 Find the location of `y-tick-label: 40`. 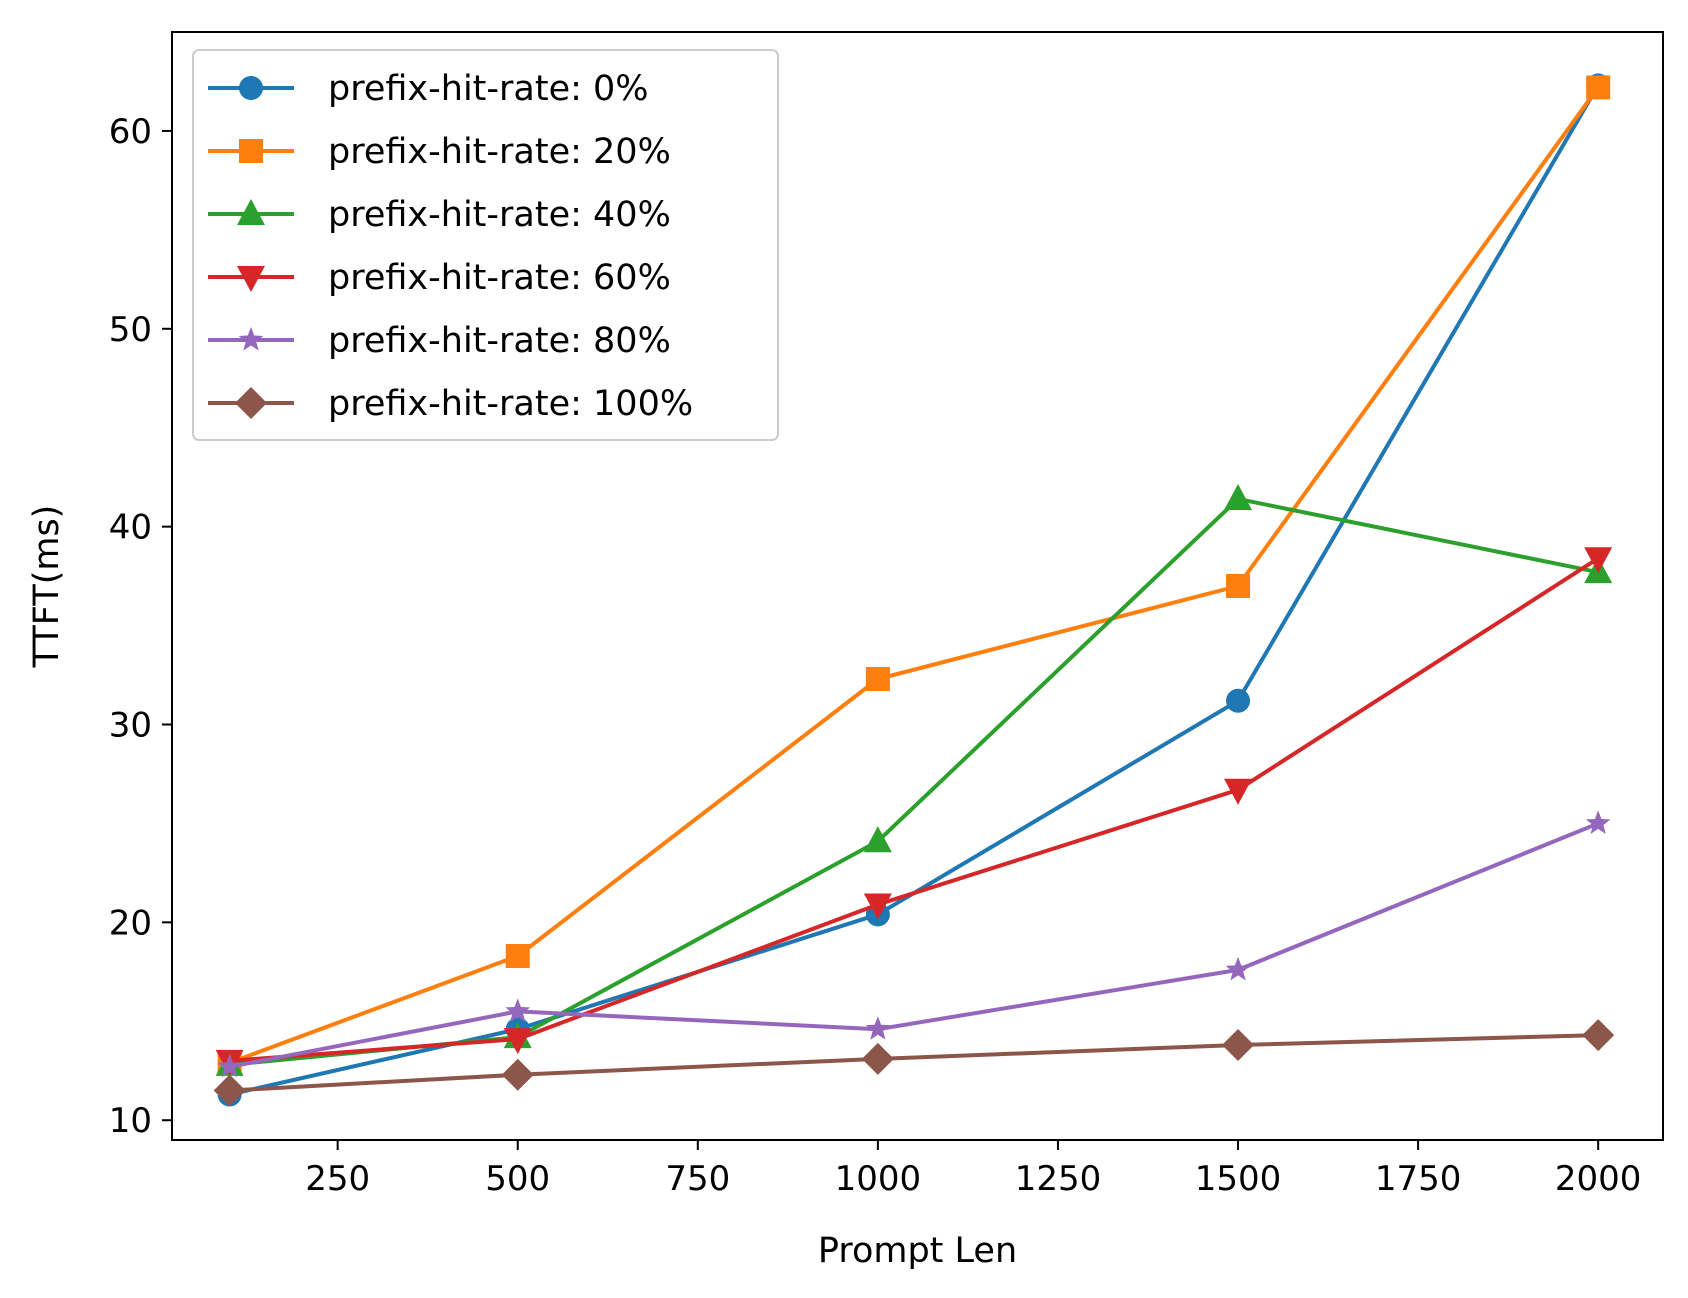

y-tick-label: 40 is located at coordinates (130, 528).